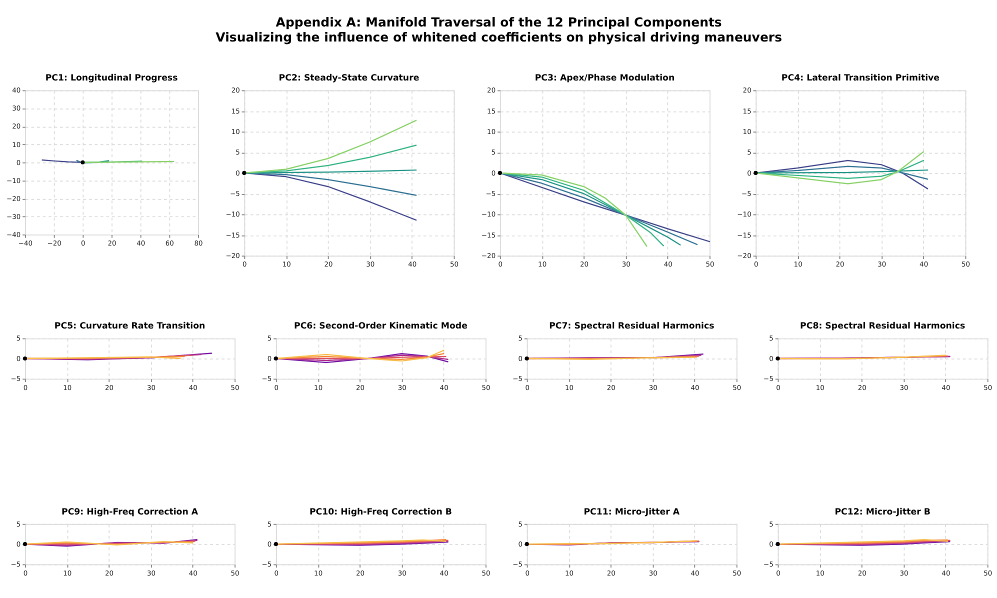 The height and width of the screenshot is (598, 997). I want to click on chart-title: PC12: Micro-Jitter B, so click(882, 512).